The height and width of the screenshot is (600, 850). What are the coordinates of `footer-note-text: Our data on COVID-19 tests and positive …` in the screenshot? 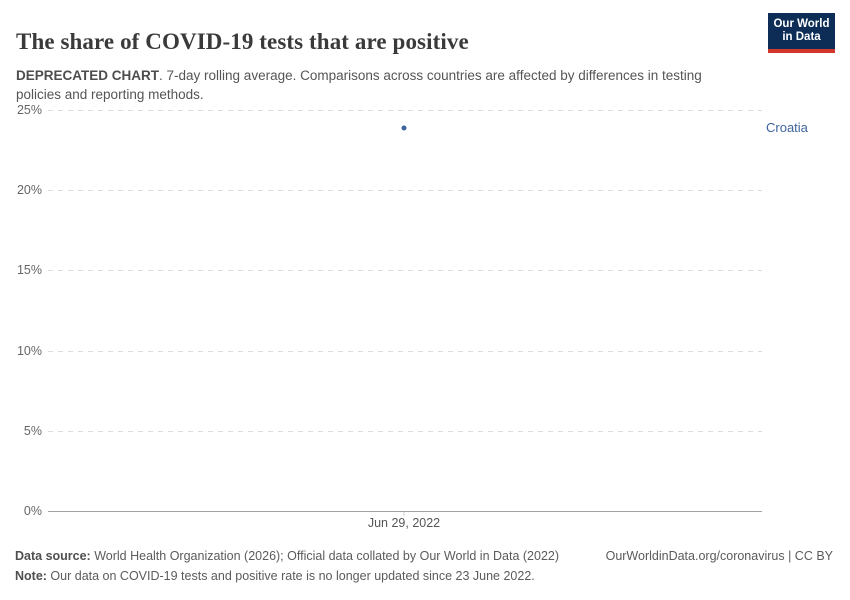 It's located at (290, 576).